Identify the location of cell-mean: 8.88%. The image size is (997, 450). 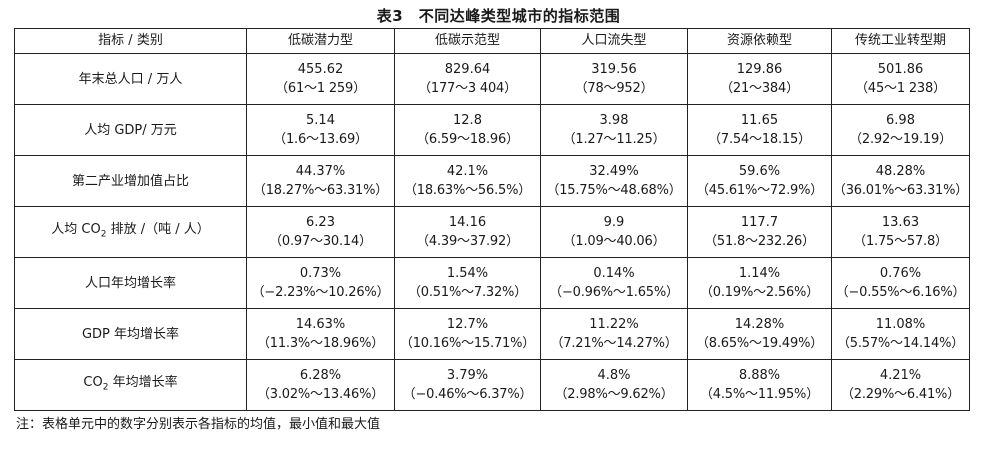
(759, 375).